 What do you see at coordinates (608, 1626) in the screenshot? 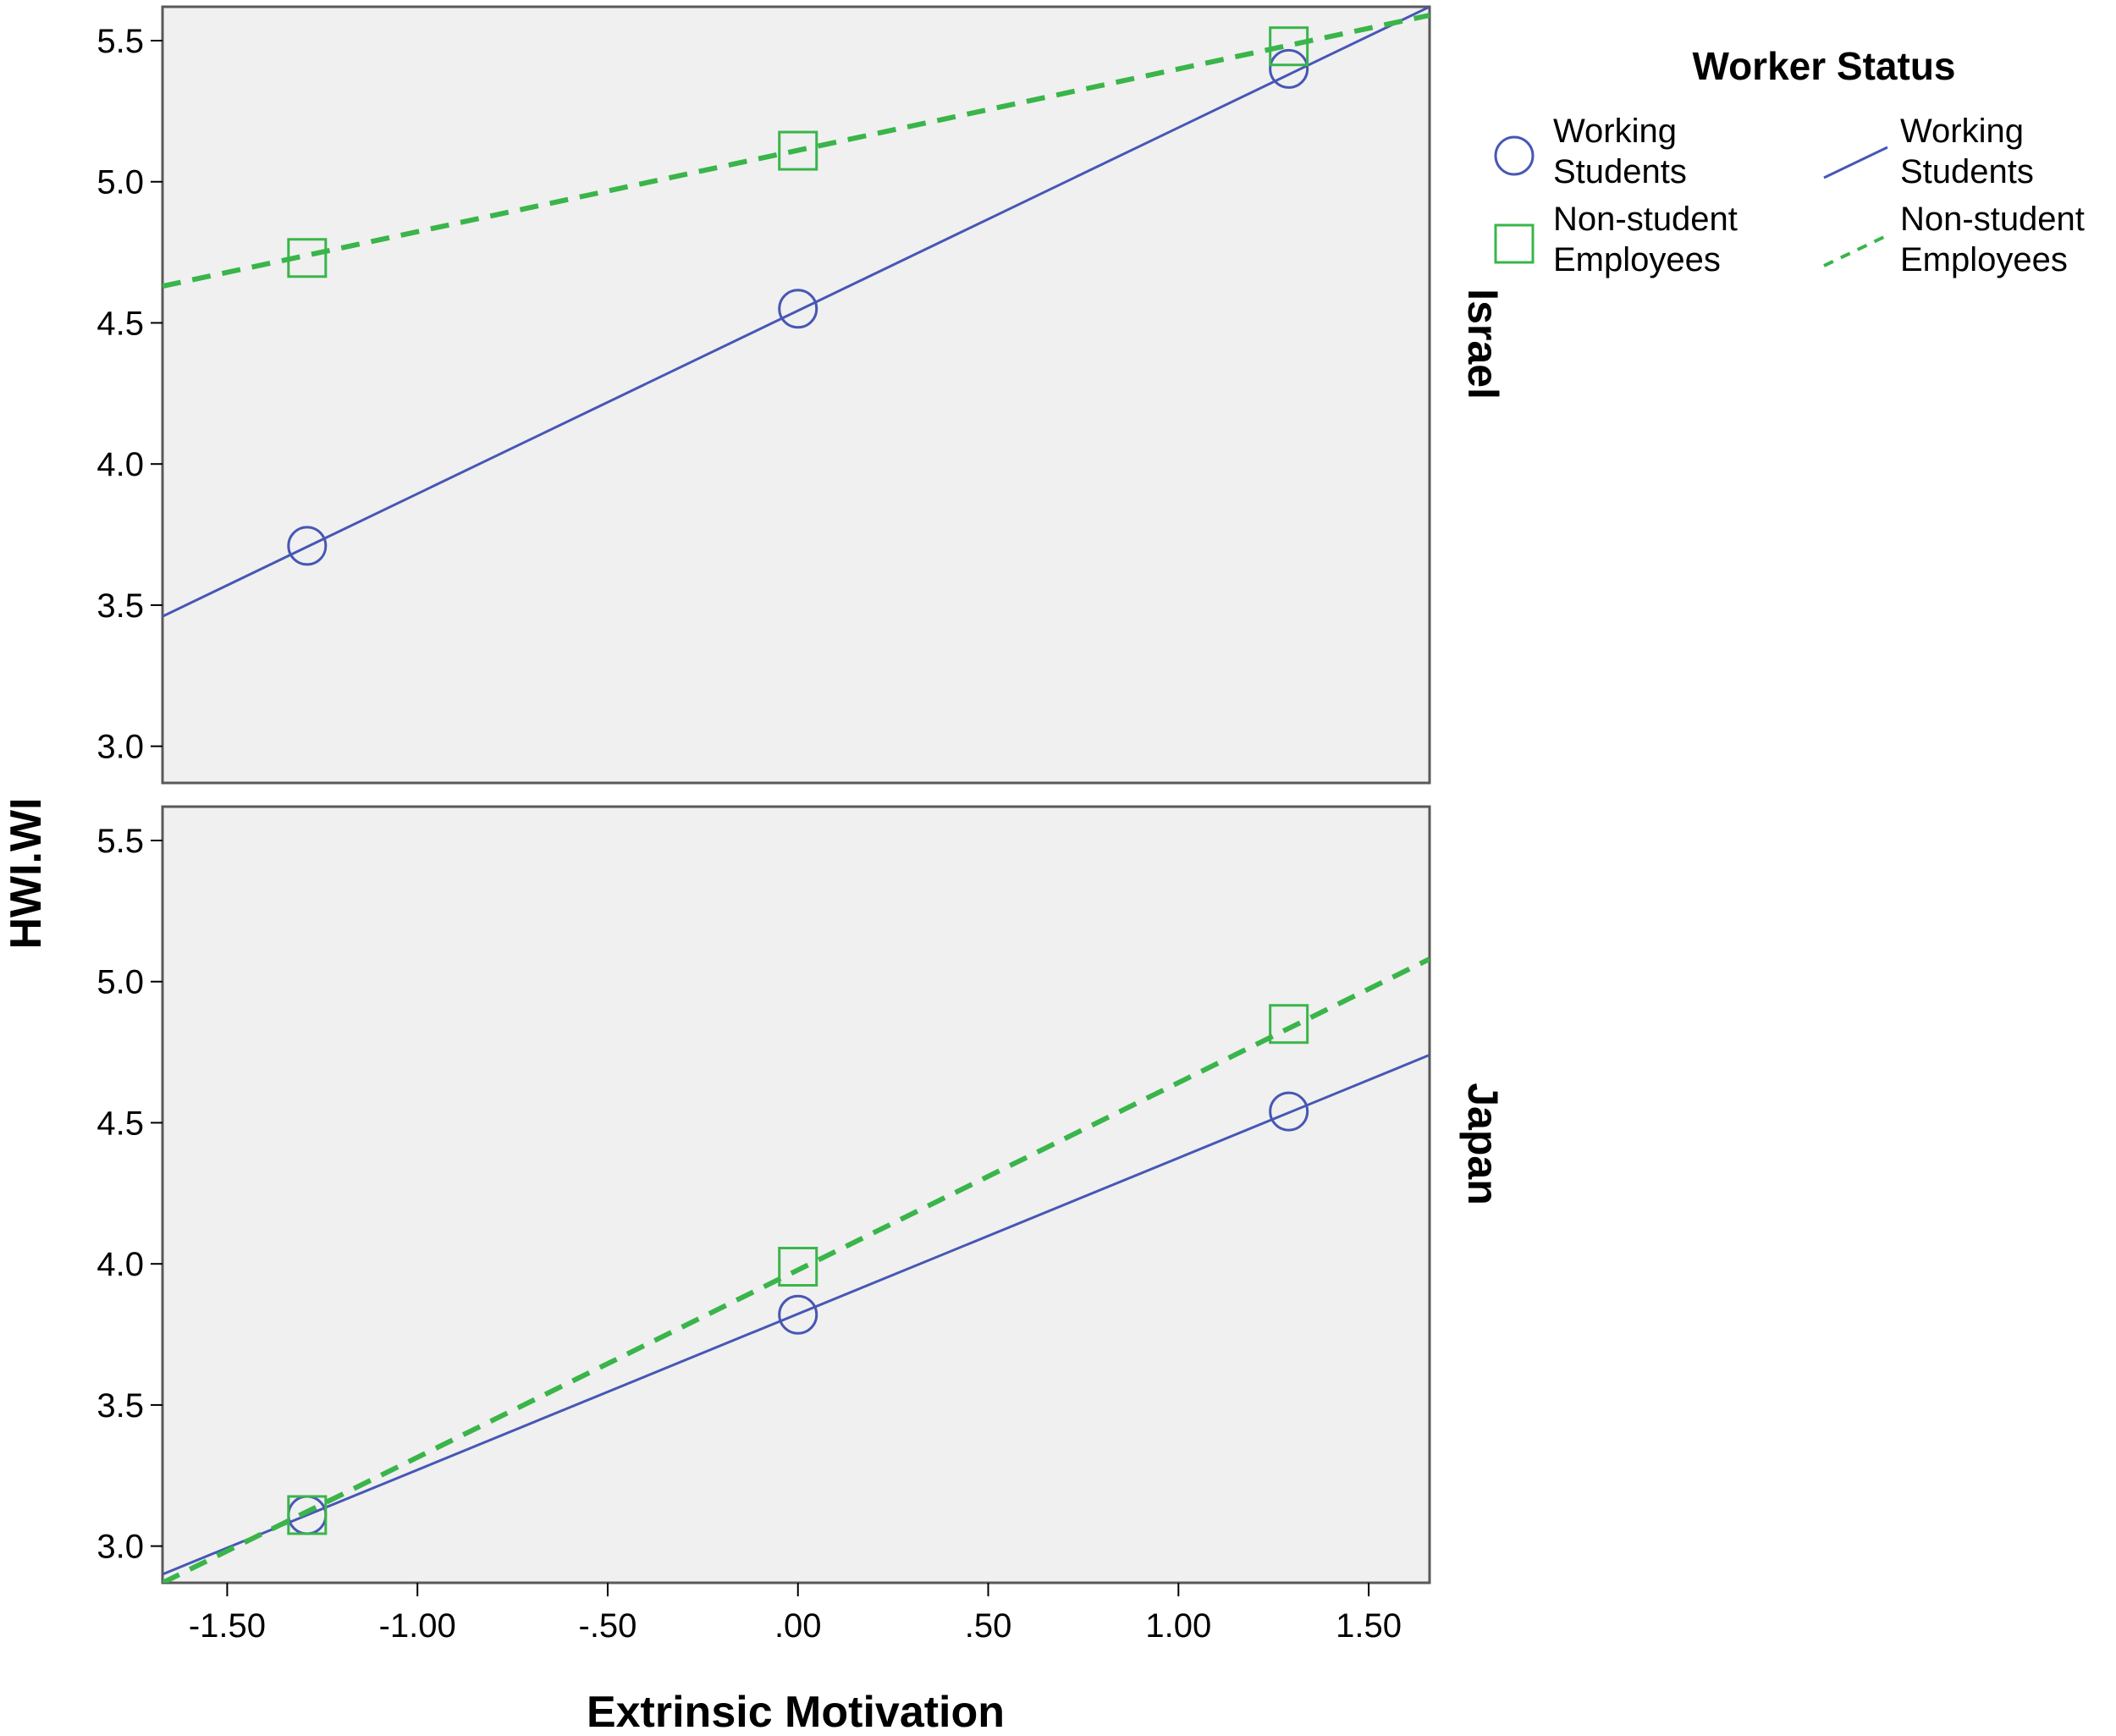
I see `x-tick-label: -.50` at bounding box center [608, 1626].